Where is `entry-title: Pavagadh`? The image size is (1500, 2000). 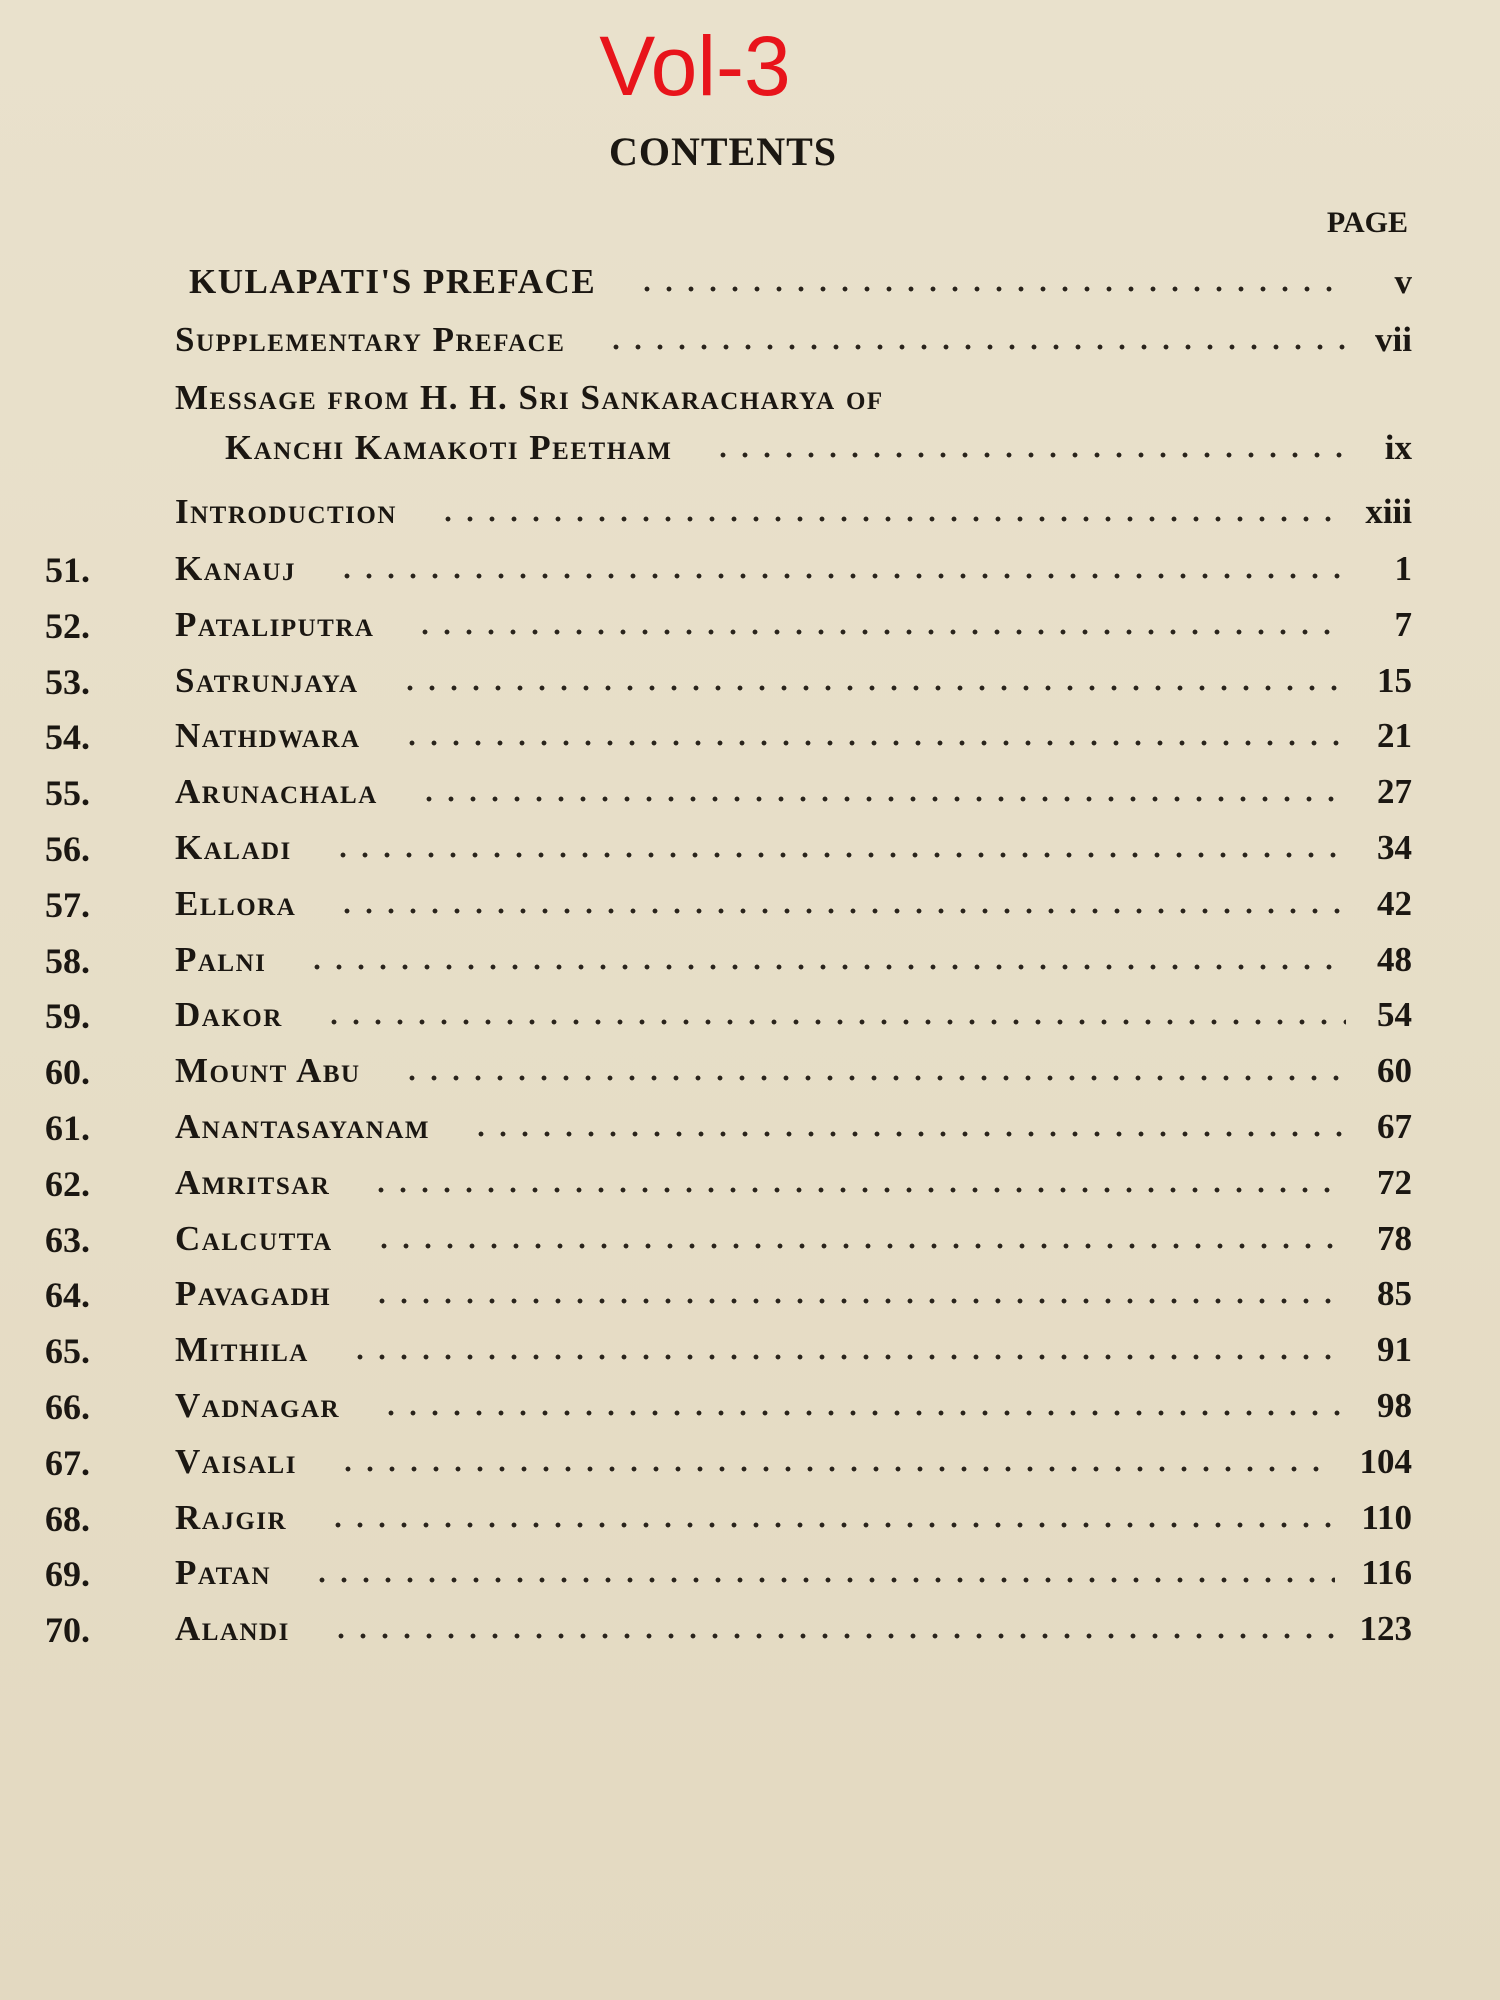
entry-title: Pavagadh is located at coordinates (253, 1294).